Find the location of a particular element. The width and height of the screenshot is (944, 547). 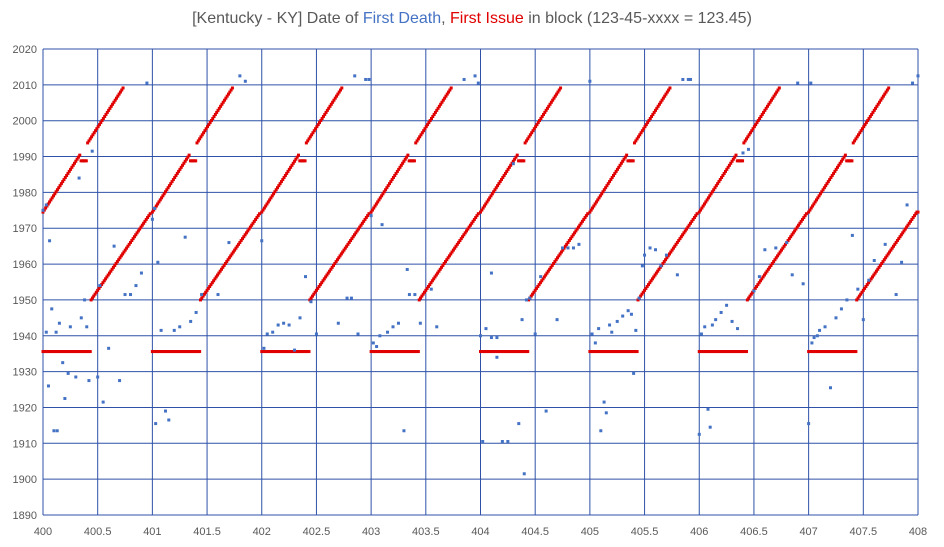

y-tick-label: 2020 is located at coordinates (25, 50).